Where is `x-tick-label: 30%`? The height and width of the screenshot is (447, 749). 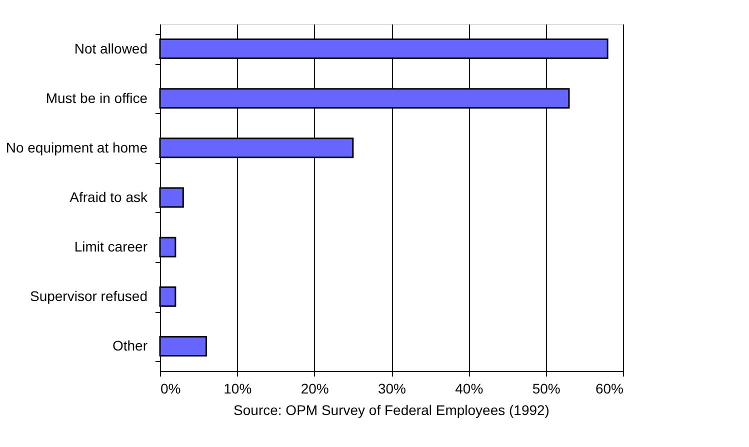
x-tick-label: 30% is located at coordinates (392, 388).